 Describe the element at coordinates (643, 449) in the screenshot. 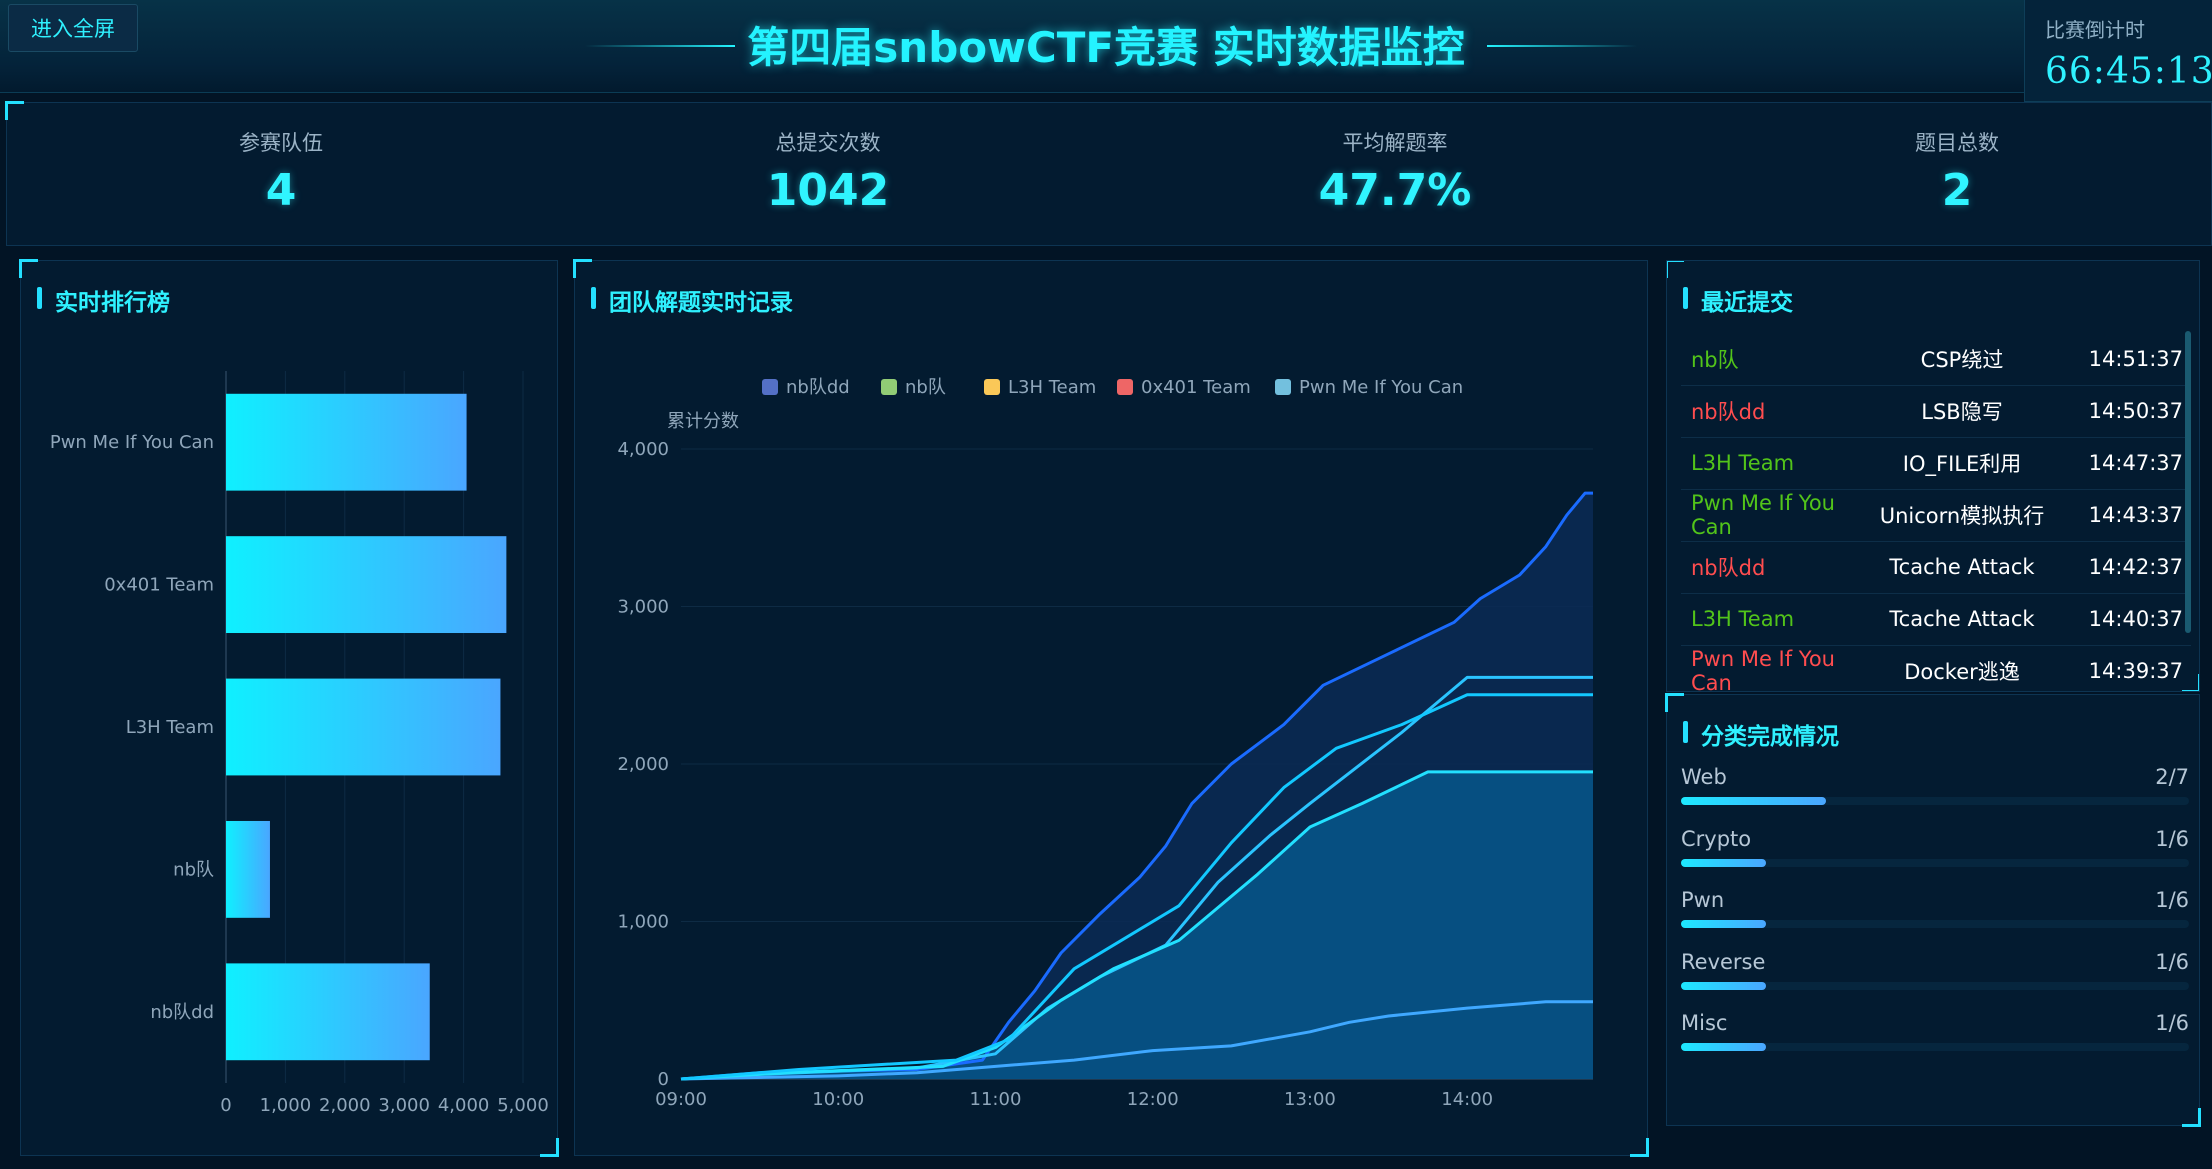

I see `y-tick-label: 4,000` at that location.